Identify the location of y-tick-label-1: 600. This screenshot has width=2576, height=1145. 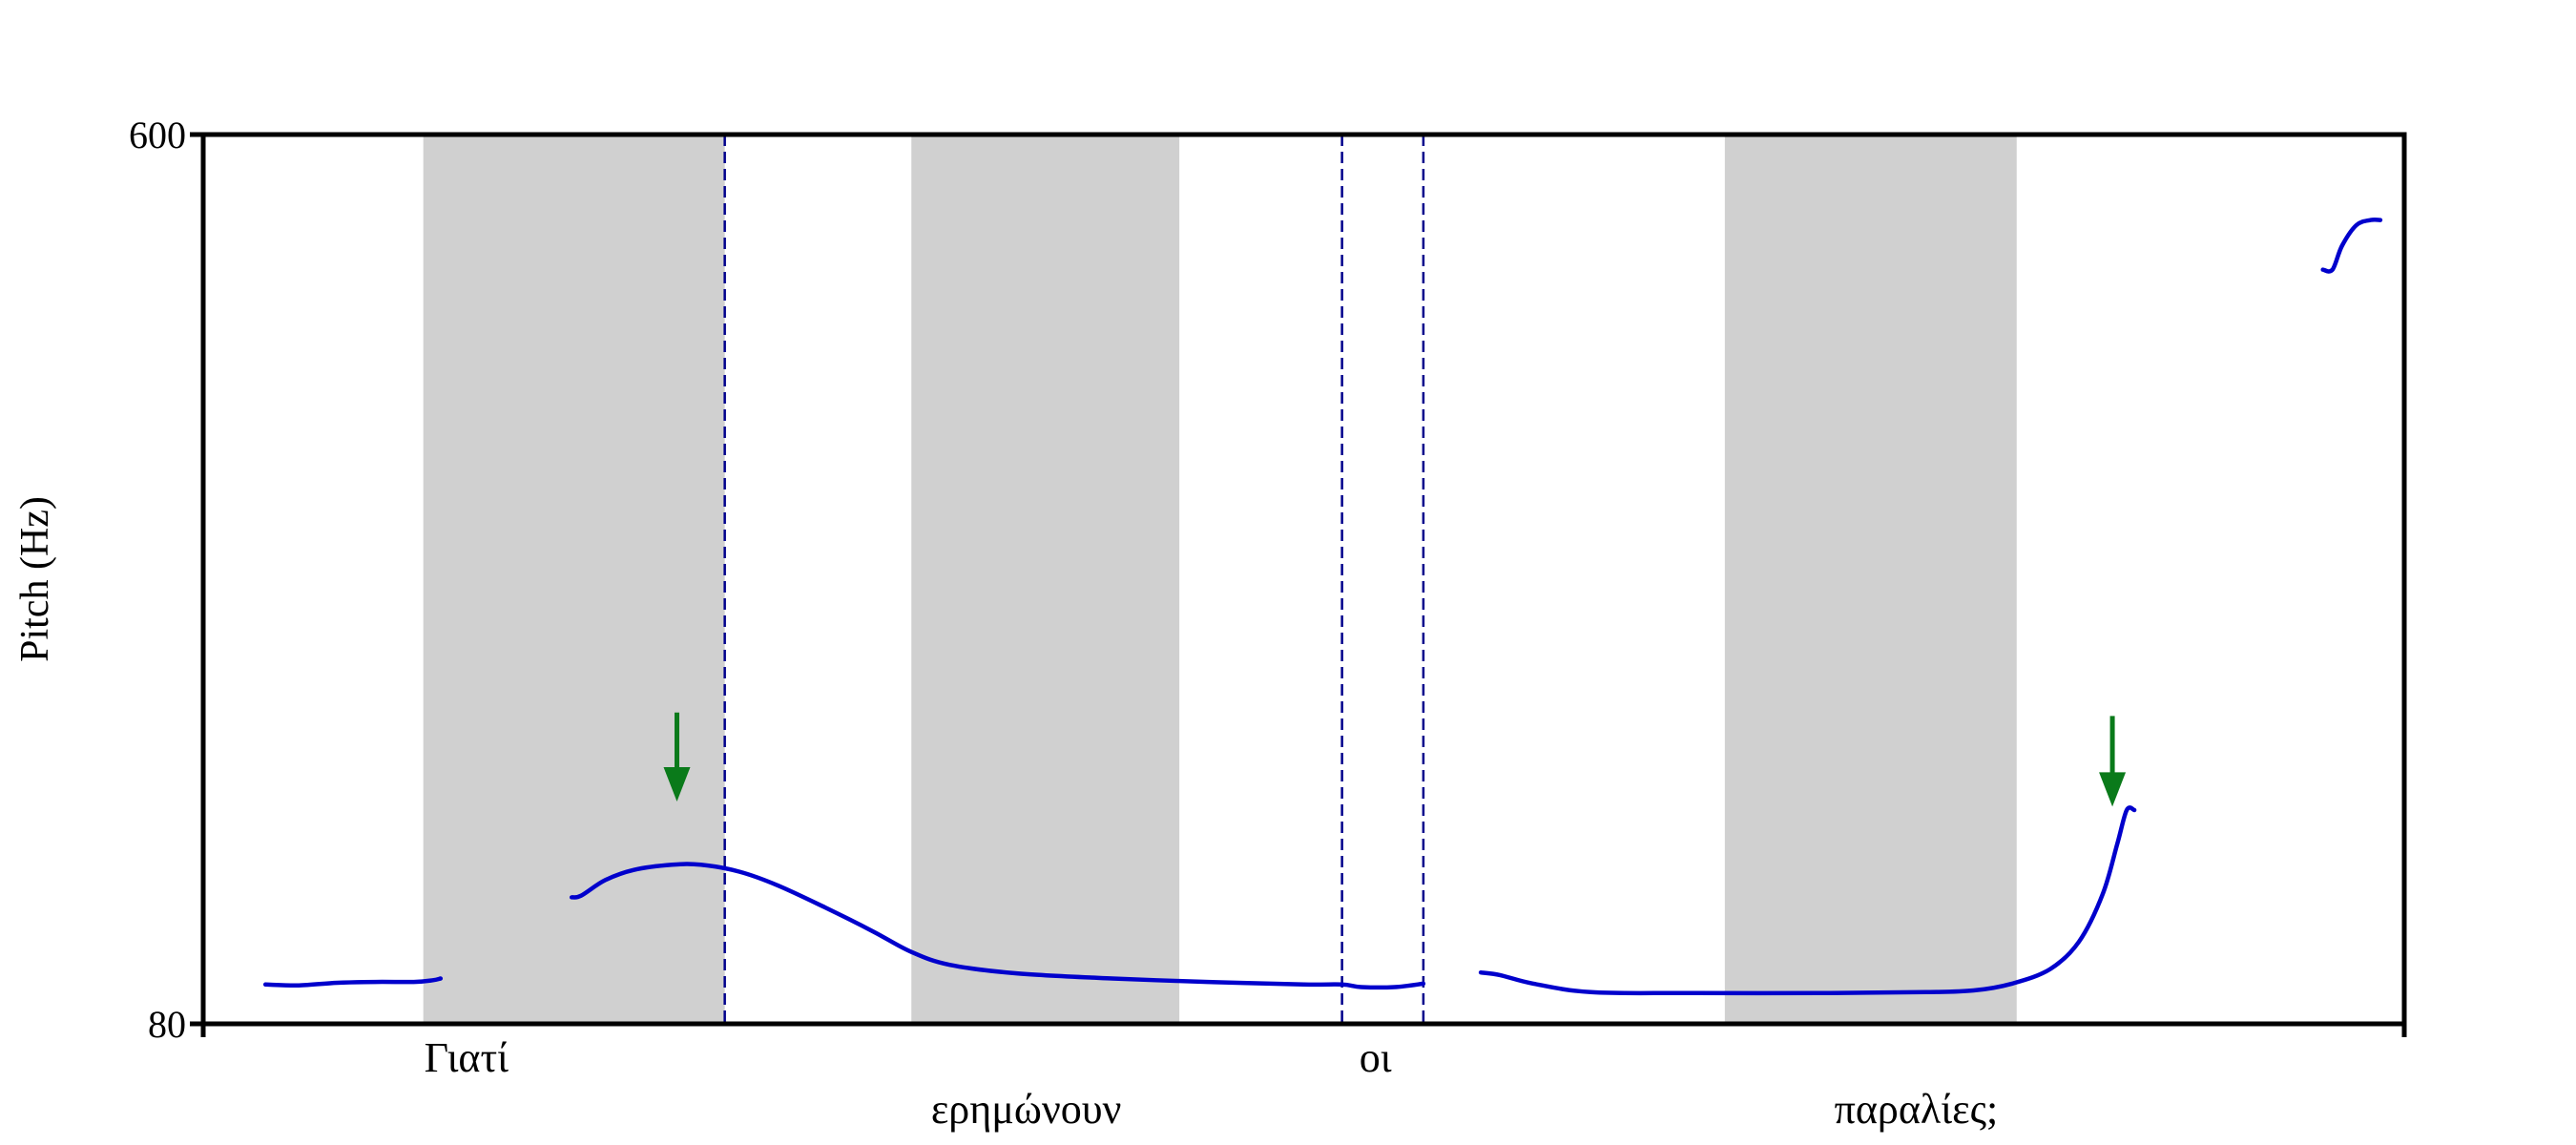
(157, 135).